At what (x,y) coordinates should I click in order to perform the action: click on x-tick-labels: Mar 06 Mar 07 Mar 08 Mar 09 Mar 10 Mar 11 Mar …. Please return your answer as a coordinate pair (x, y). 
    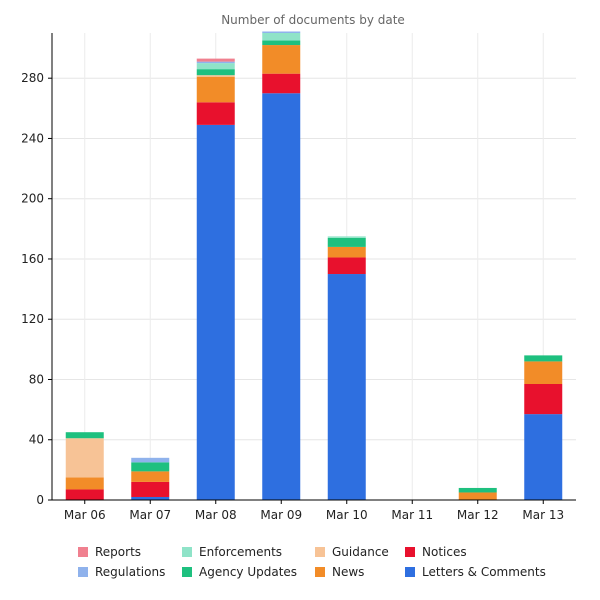
    Looking at the image, I should click on (314, 515).